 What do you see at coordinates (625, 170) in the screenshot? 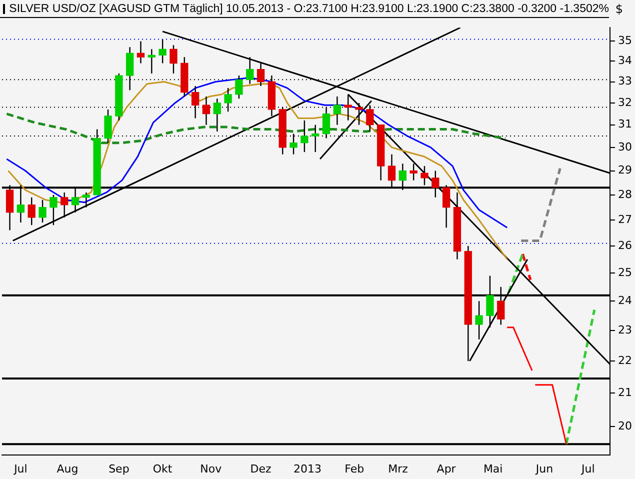
I see `y-tick-label: 29` at bounding box center [625, 170].